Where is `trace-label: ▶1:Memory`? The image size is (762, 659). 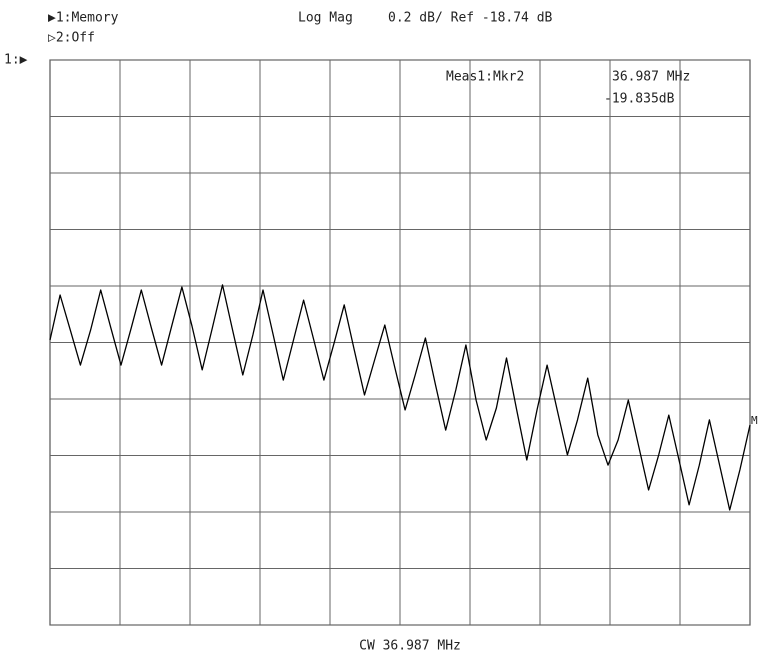
trace-label: ▶1:Memory is located at coordinates (83, 18).